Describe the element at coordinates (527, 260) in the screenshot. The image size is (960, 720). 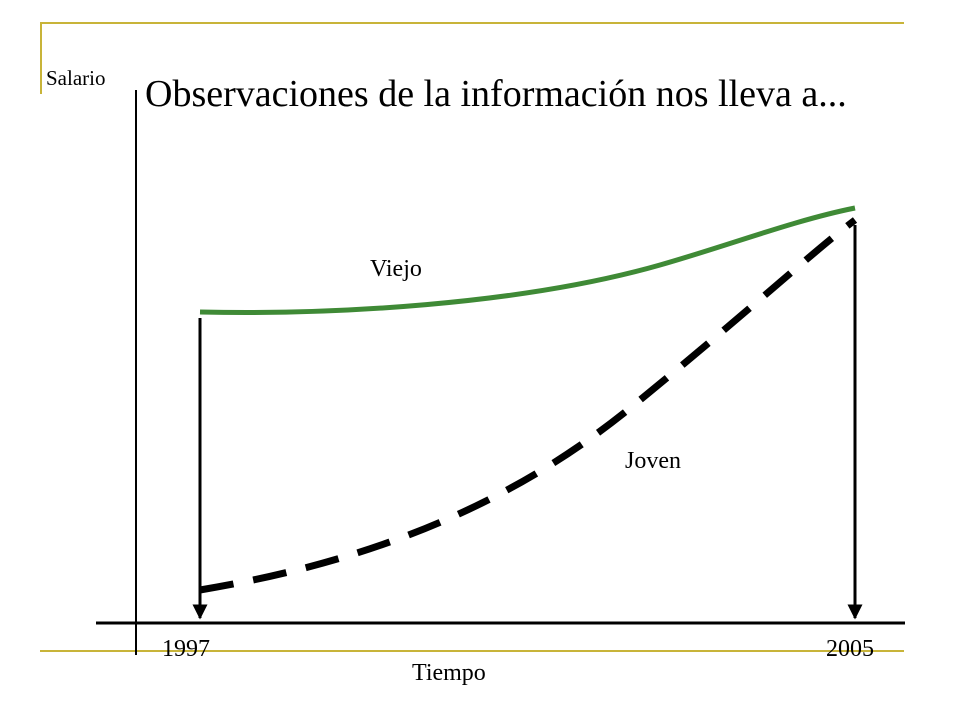
I see `series-line-viejo` at that location.